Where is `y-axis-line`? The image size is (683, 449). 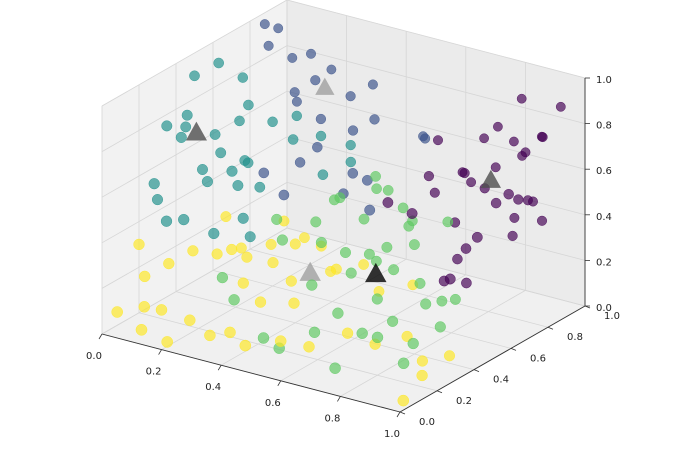
y-axis-line is located at coordinates (492, 359).